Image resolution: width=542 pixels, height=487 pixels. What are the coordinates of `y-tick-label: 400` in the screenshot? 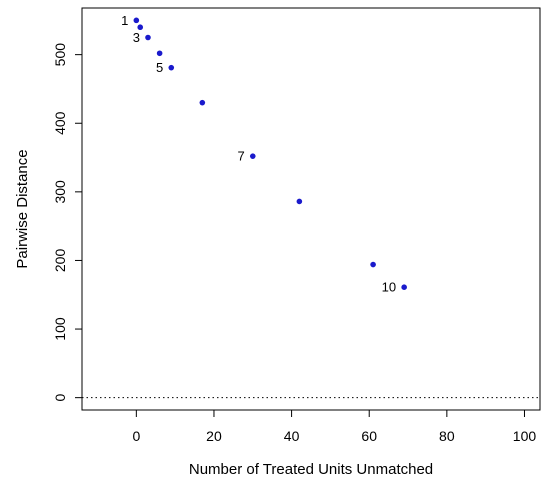 It's located at (60, 123).